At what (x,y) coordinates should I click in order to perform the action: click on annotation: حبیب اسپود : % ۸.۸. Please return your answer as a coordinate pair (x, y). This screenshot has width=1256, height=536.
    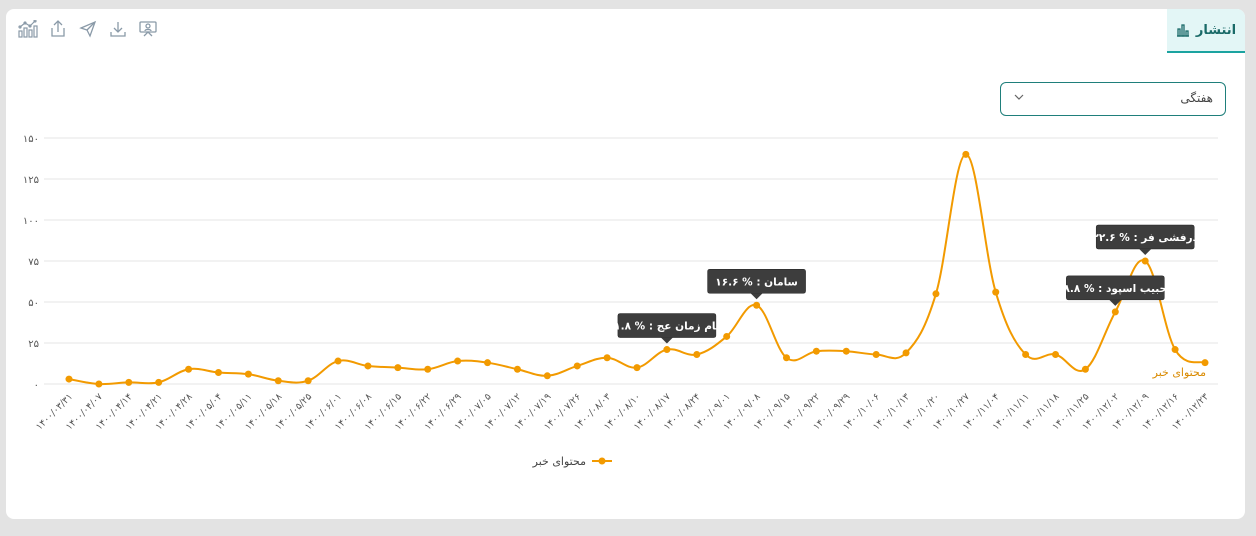
    Looking at the image, I should click on (1116, 290).